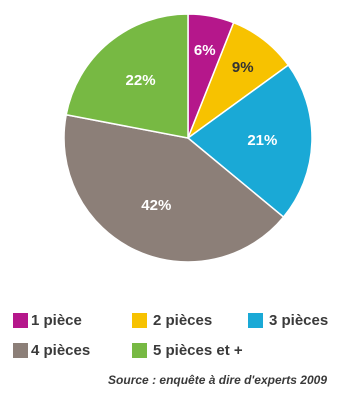 Image resolution: width=337 pixels, height=396 pixels. What do you see at coordinates (243, 67) in the screenshot?
I see `slice-label-2-pieces: 9%` at bounding box center [243, 67].